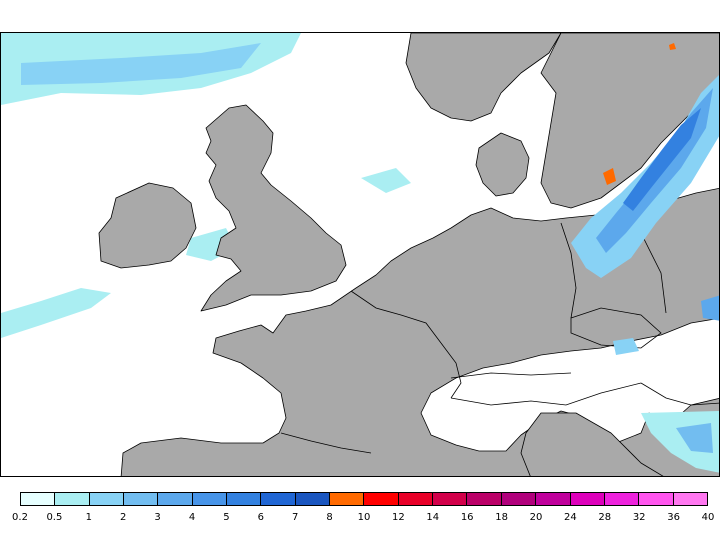  Describe the element at coordinates (396, 317) in the screenshot. I see `border-france-benelux` at that location.